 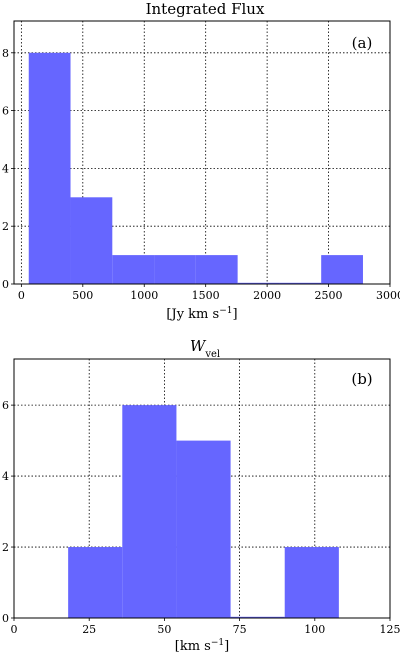 What do you see at coordinates (329, 295) in the screenshot?
I see `x-tick-label: 2500` at bounding box center [329, 295].